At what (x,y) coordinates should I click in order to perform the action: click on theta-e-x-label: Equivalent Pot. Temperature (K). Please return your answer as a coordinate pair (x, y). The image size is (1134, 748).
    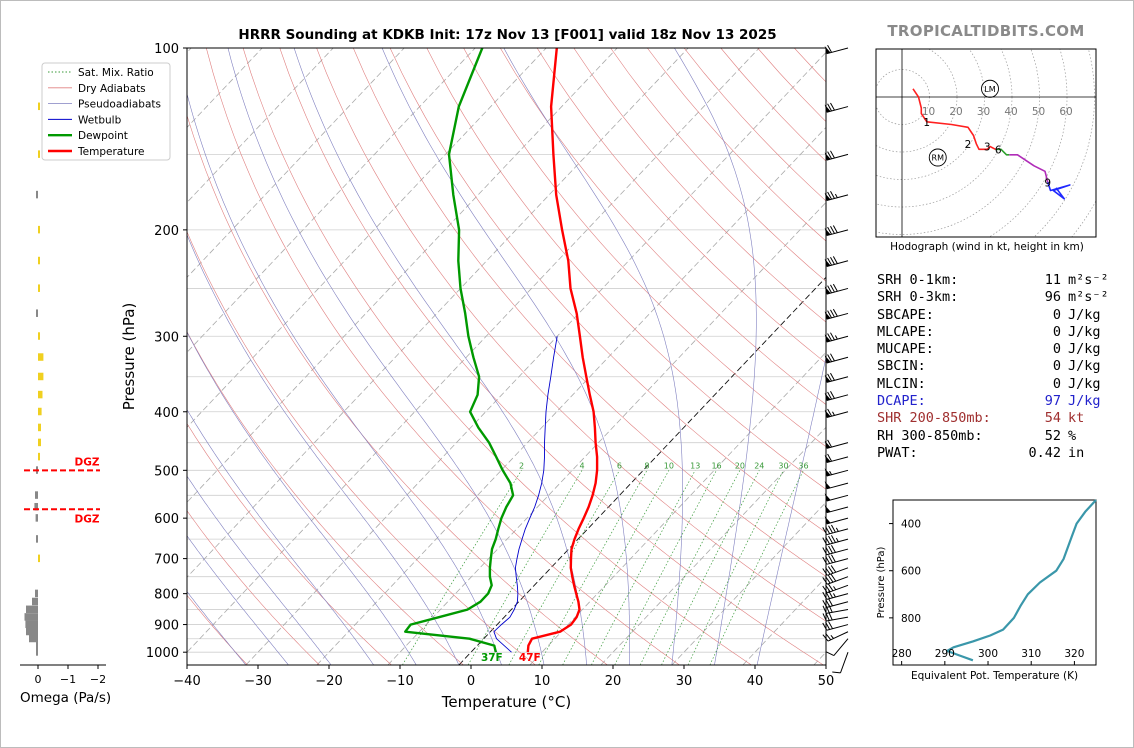
    Looking at the image, I should click on (994, 676).